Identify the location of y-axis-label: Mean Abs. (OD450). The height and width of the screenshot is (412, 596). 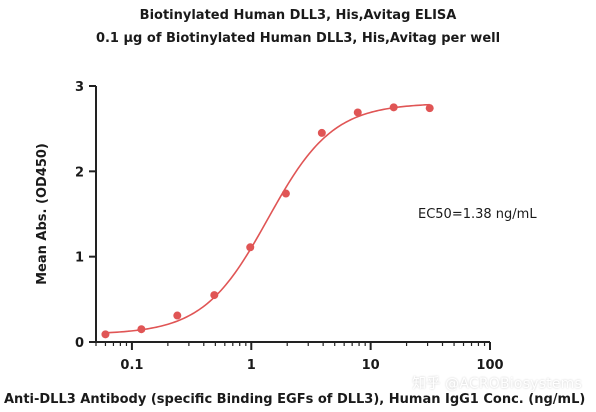
(42, 214).